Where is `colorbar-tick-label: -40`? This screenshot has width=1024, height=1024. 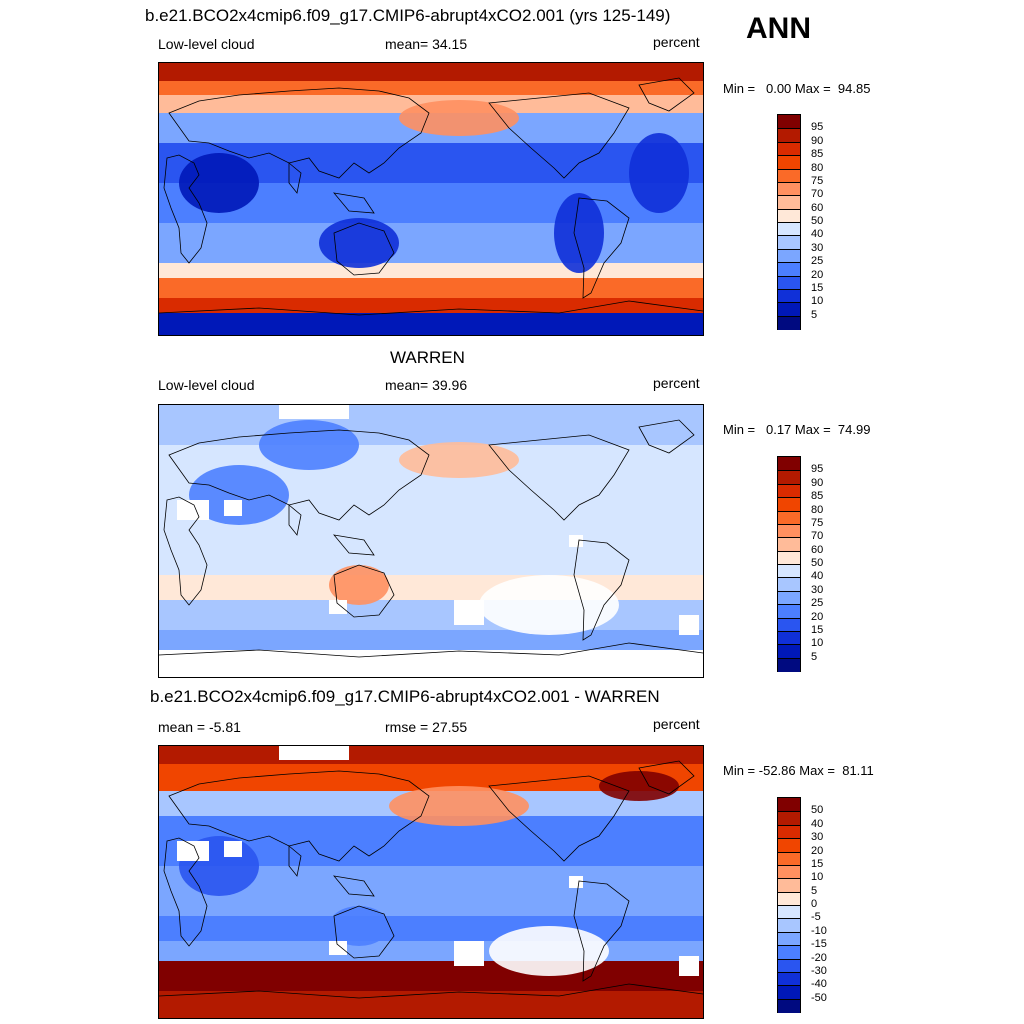
colorbar-tick-label: -40 is located at coordinates (819, 984).